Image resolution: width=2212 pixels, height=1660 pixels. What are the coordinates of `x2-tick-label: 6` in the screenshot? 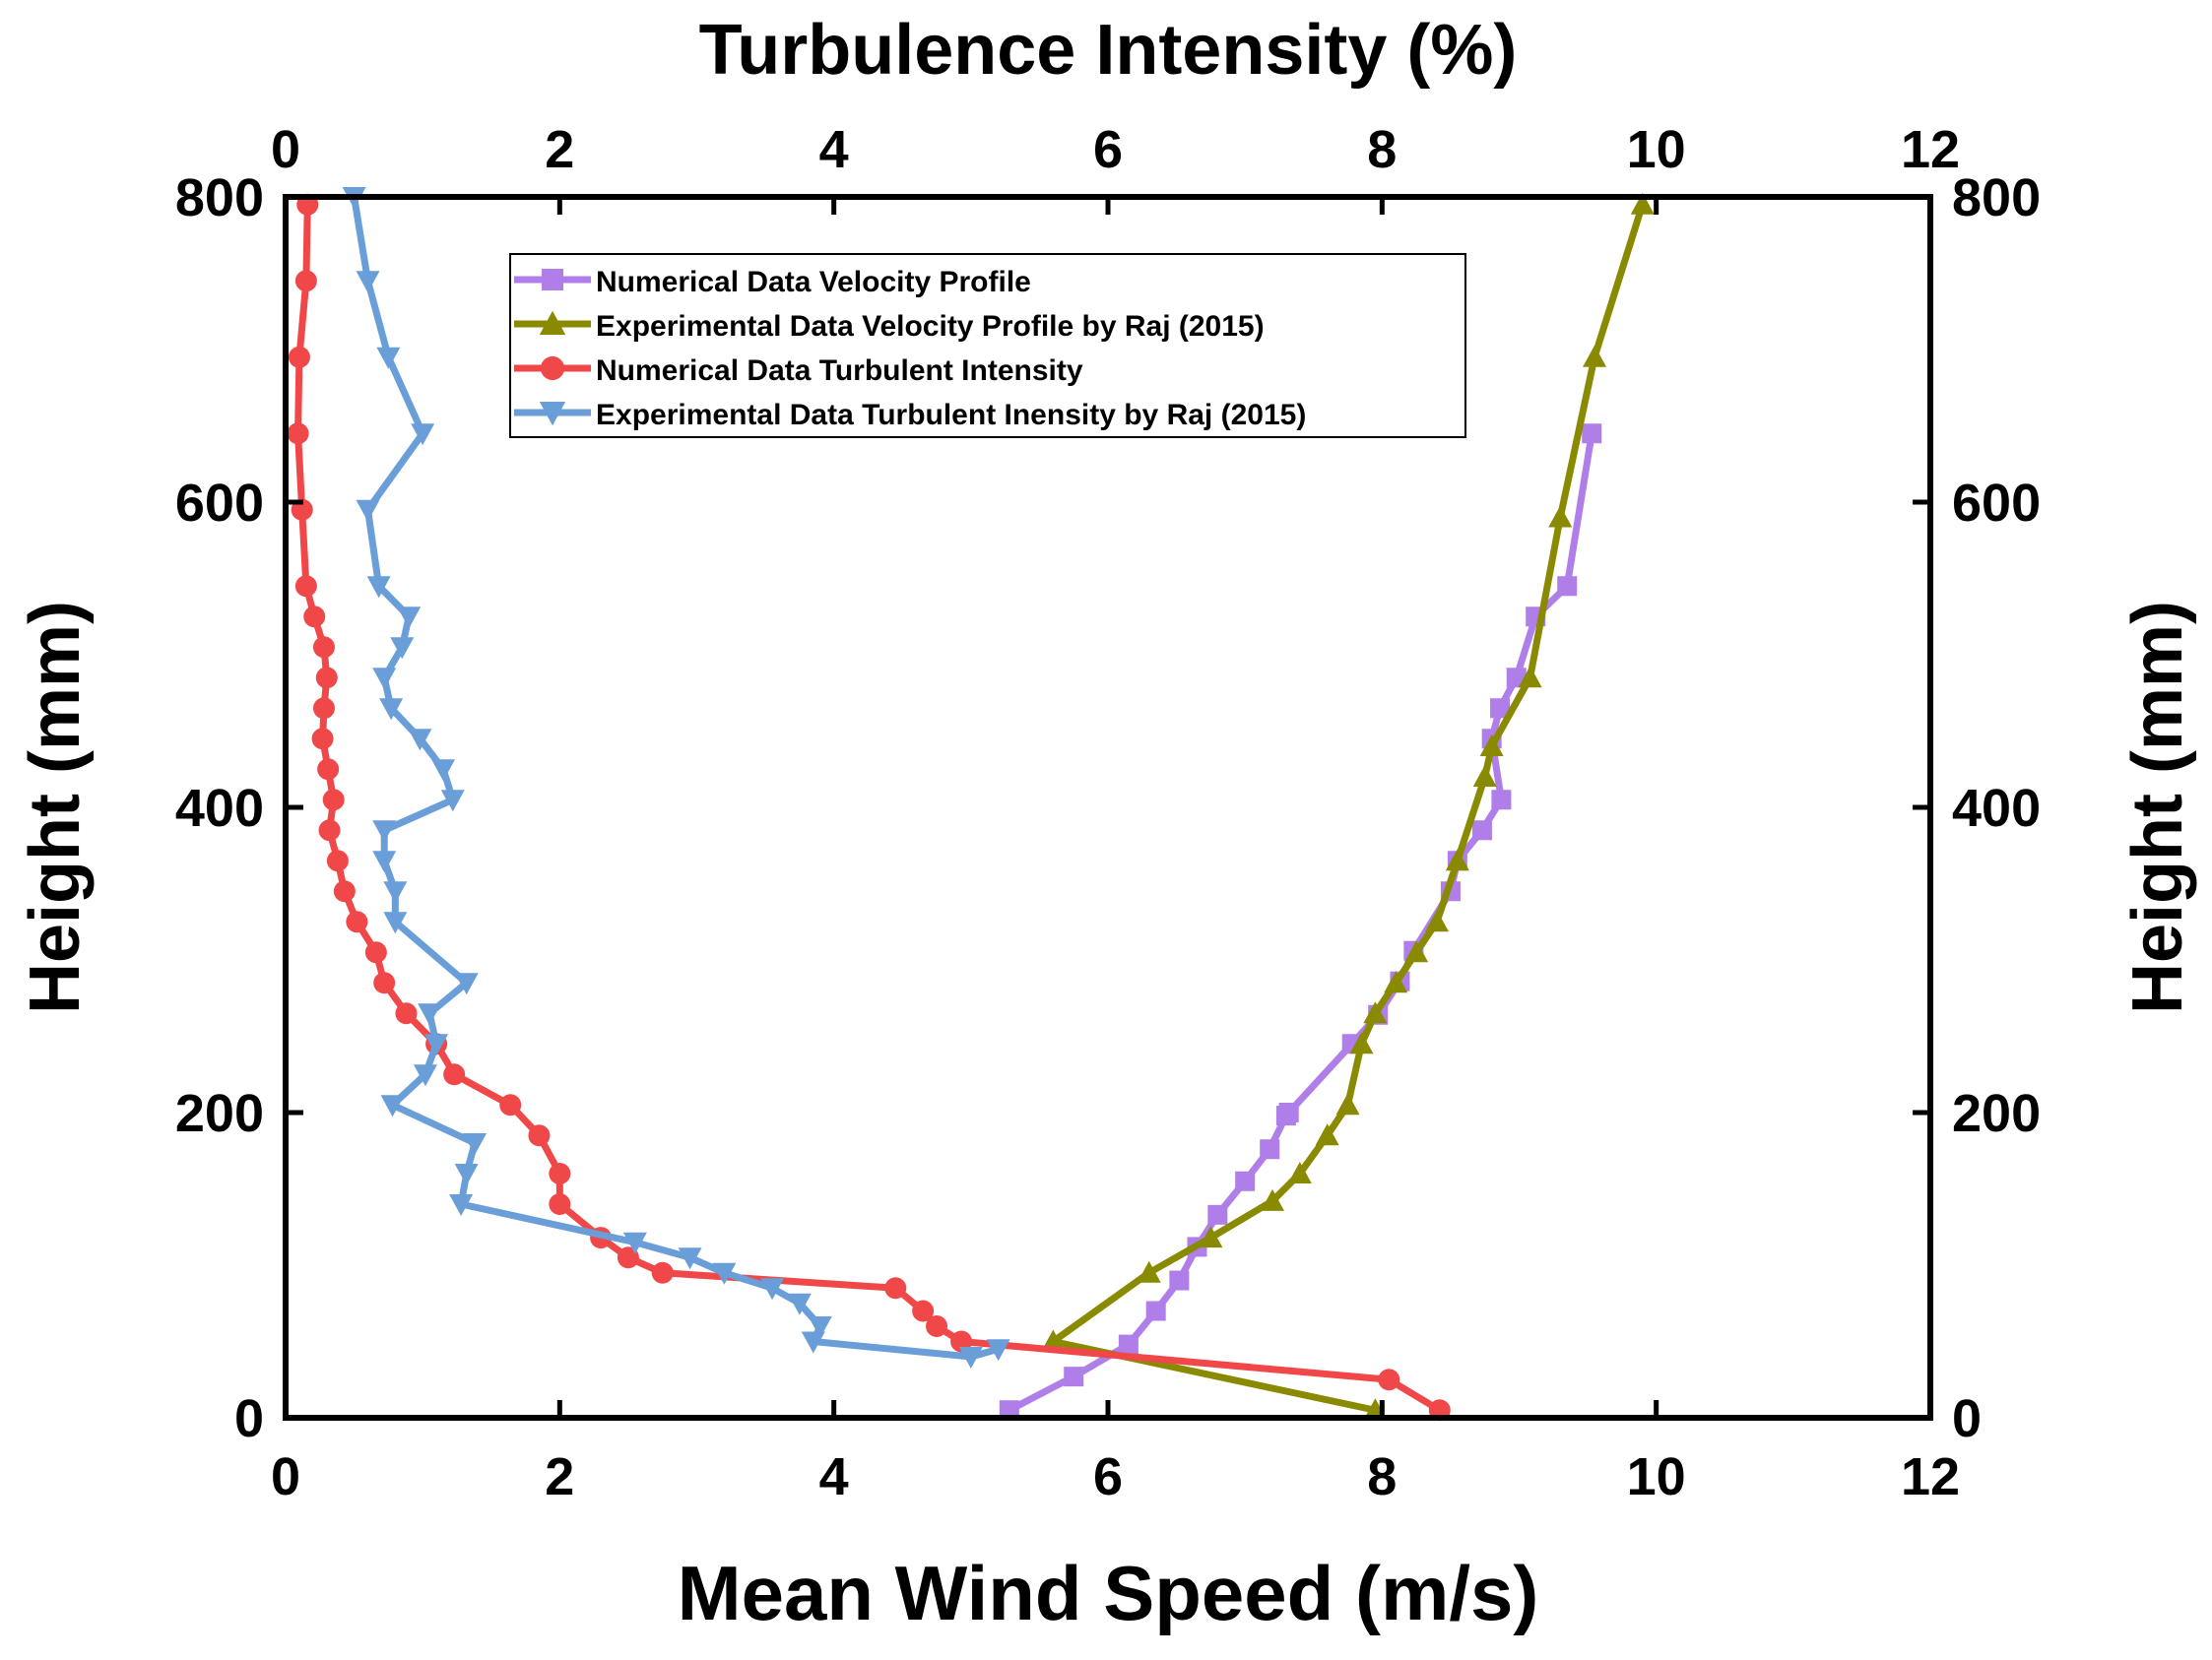 It's located at (1108, 149).